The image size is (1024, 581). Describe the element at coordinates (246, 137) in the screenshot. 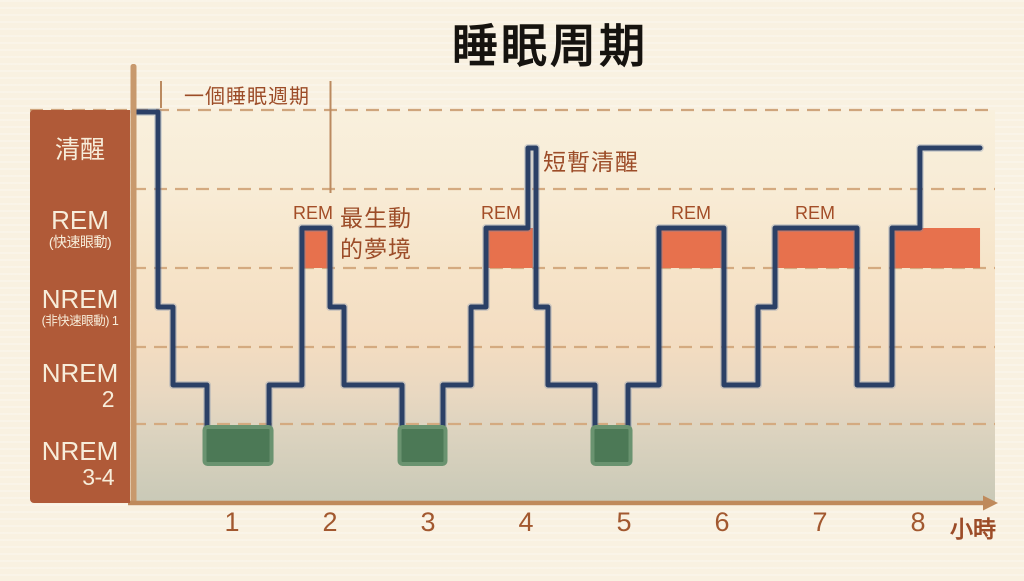

I see `cycle-bracket-lines` at that location.